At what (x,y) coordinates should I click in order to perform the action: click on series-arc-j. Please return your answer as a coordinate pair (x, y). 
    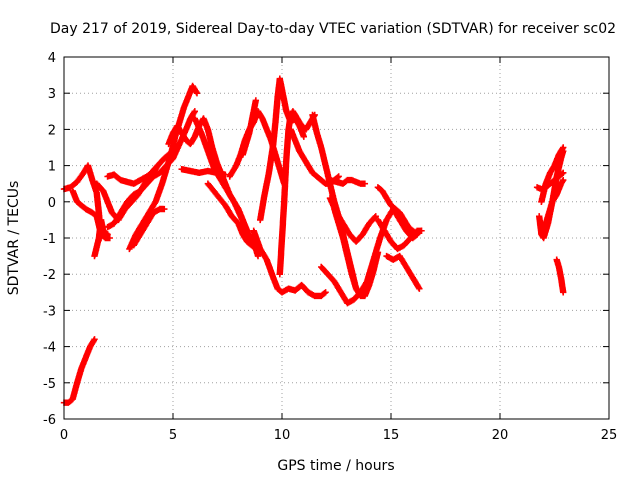
    Looking at the image, I should click on (225, 184).